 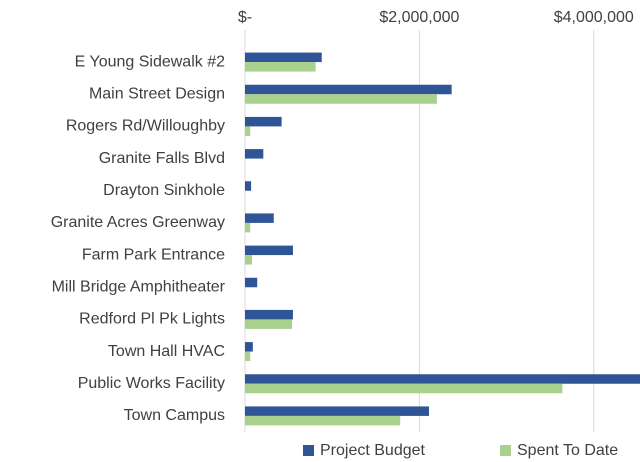 I want to click on y-tick-label: Redford Pl Pk Lights, so click(x=152, y=319).